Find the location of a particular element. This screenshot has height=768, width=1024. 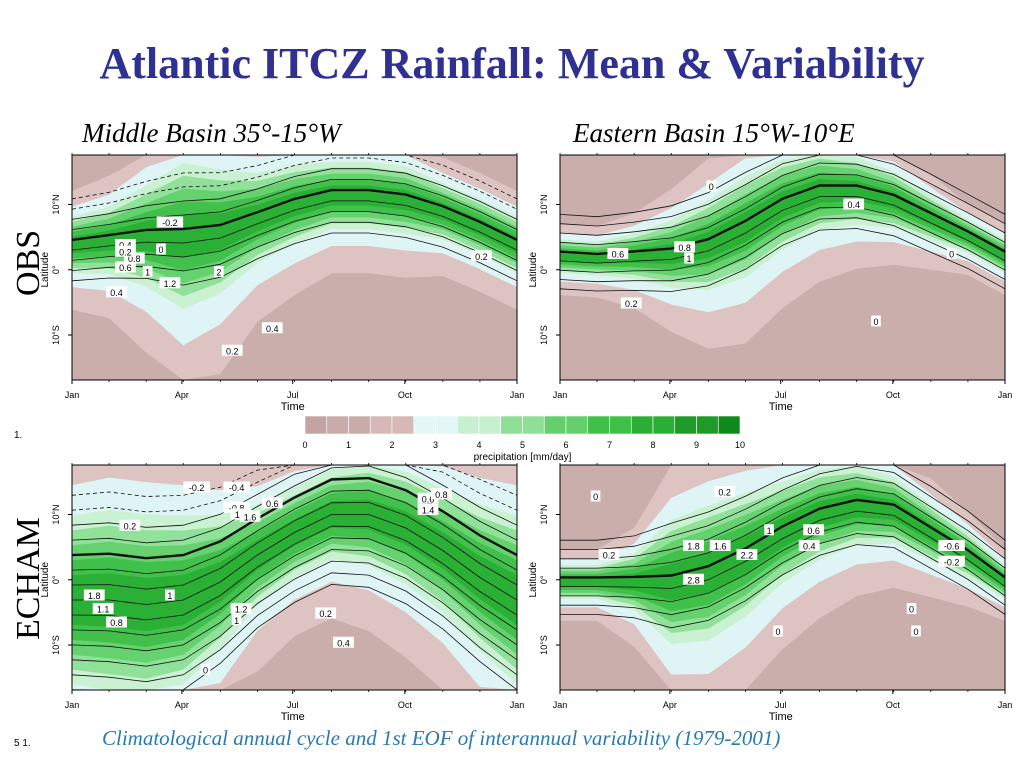

contour-label: -0.2 is located at coordinates (197, 488).